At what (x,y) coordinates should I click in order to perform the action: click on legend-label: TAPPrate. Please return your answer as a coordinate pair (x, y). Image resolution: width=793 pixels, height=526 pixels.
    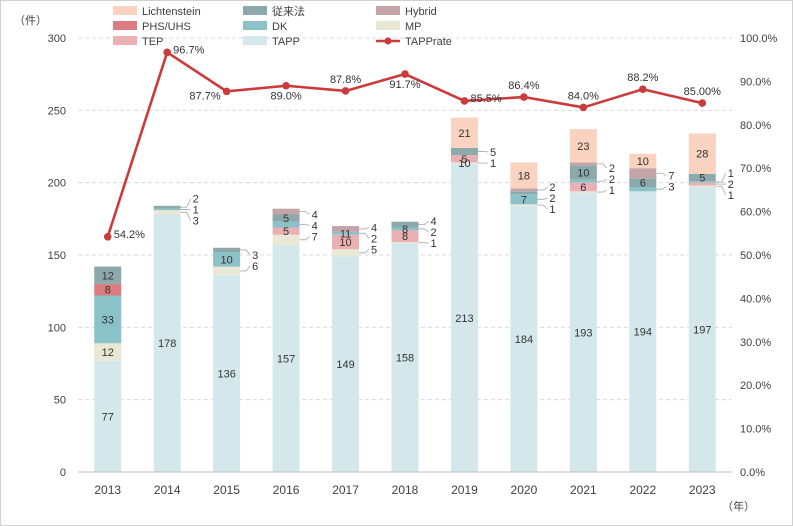
    Looking at the image, I should click on (428, 42).